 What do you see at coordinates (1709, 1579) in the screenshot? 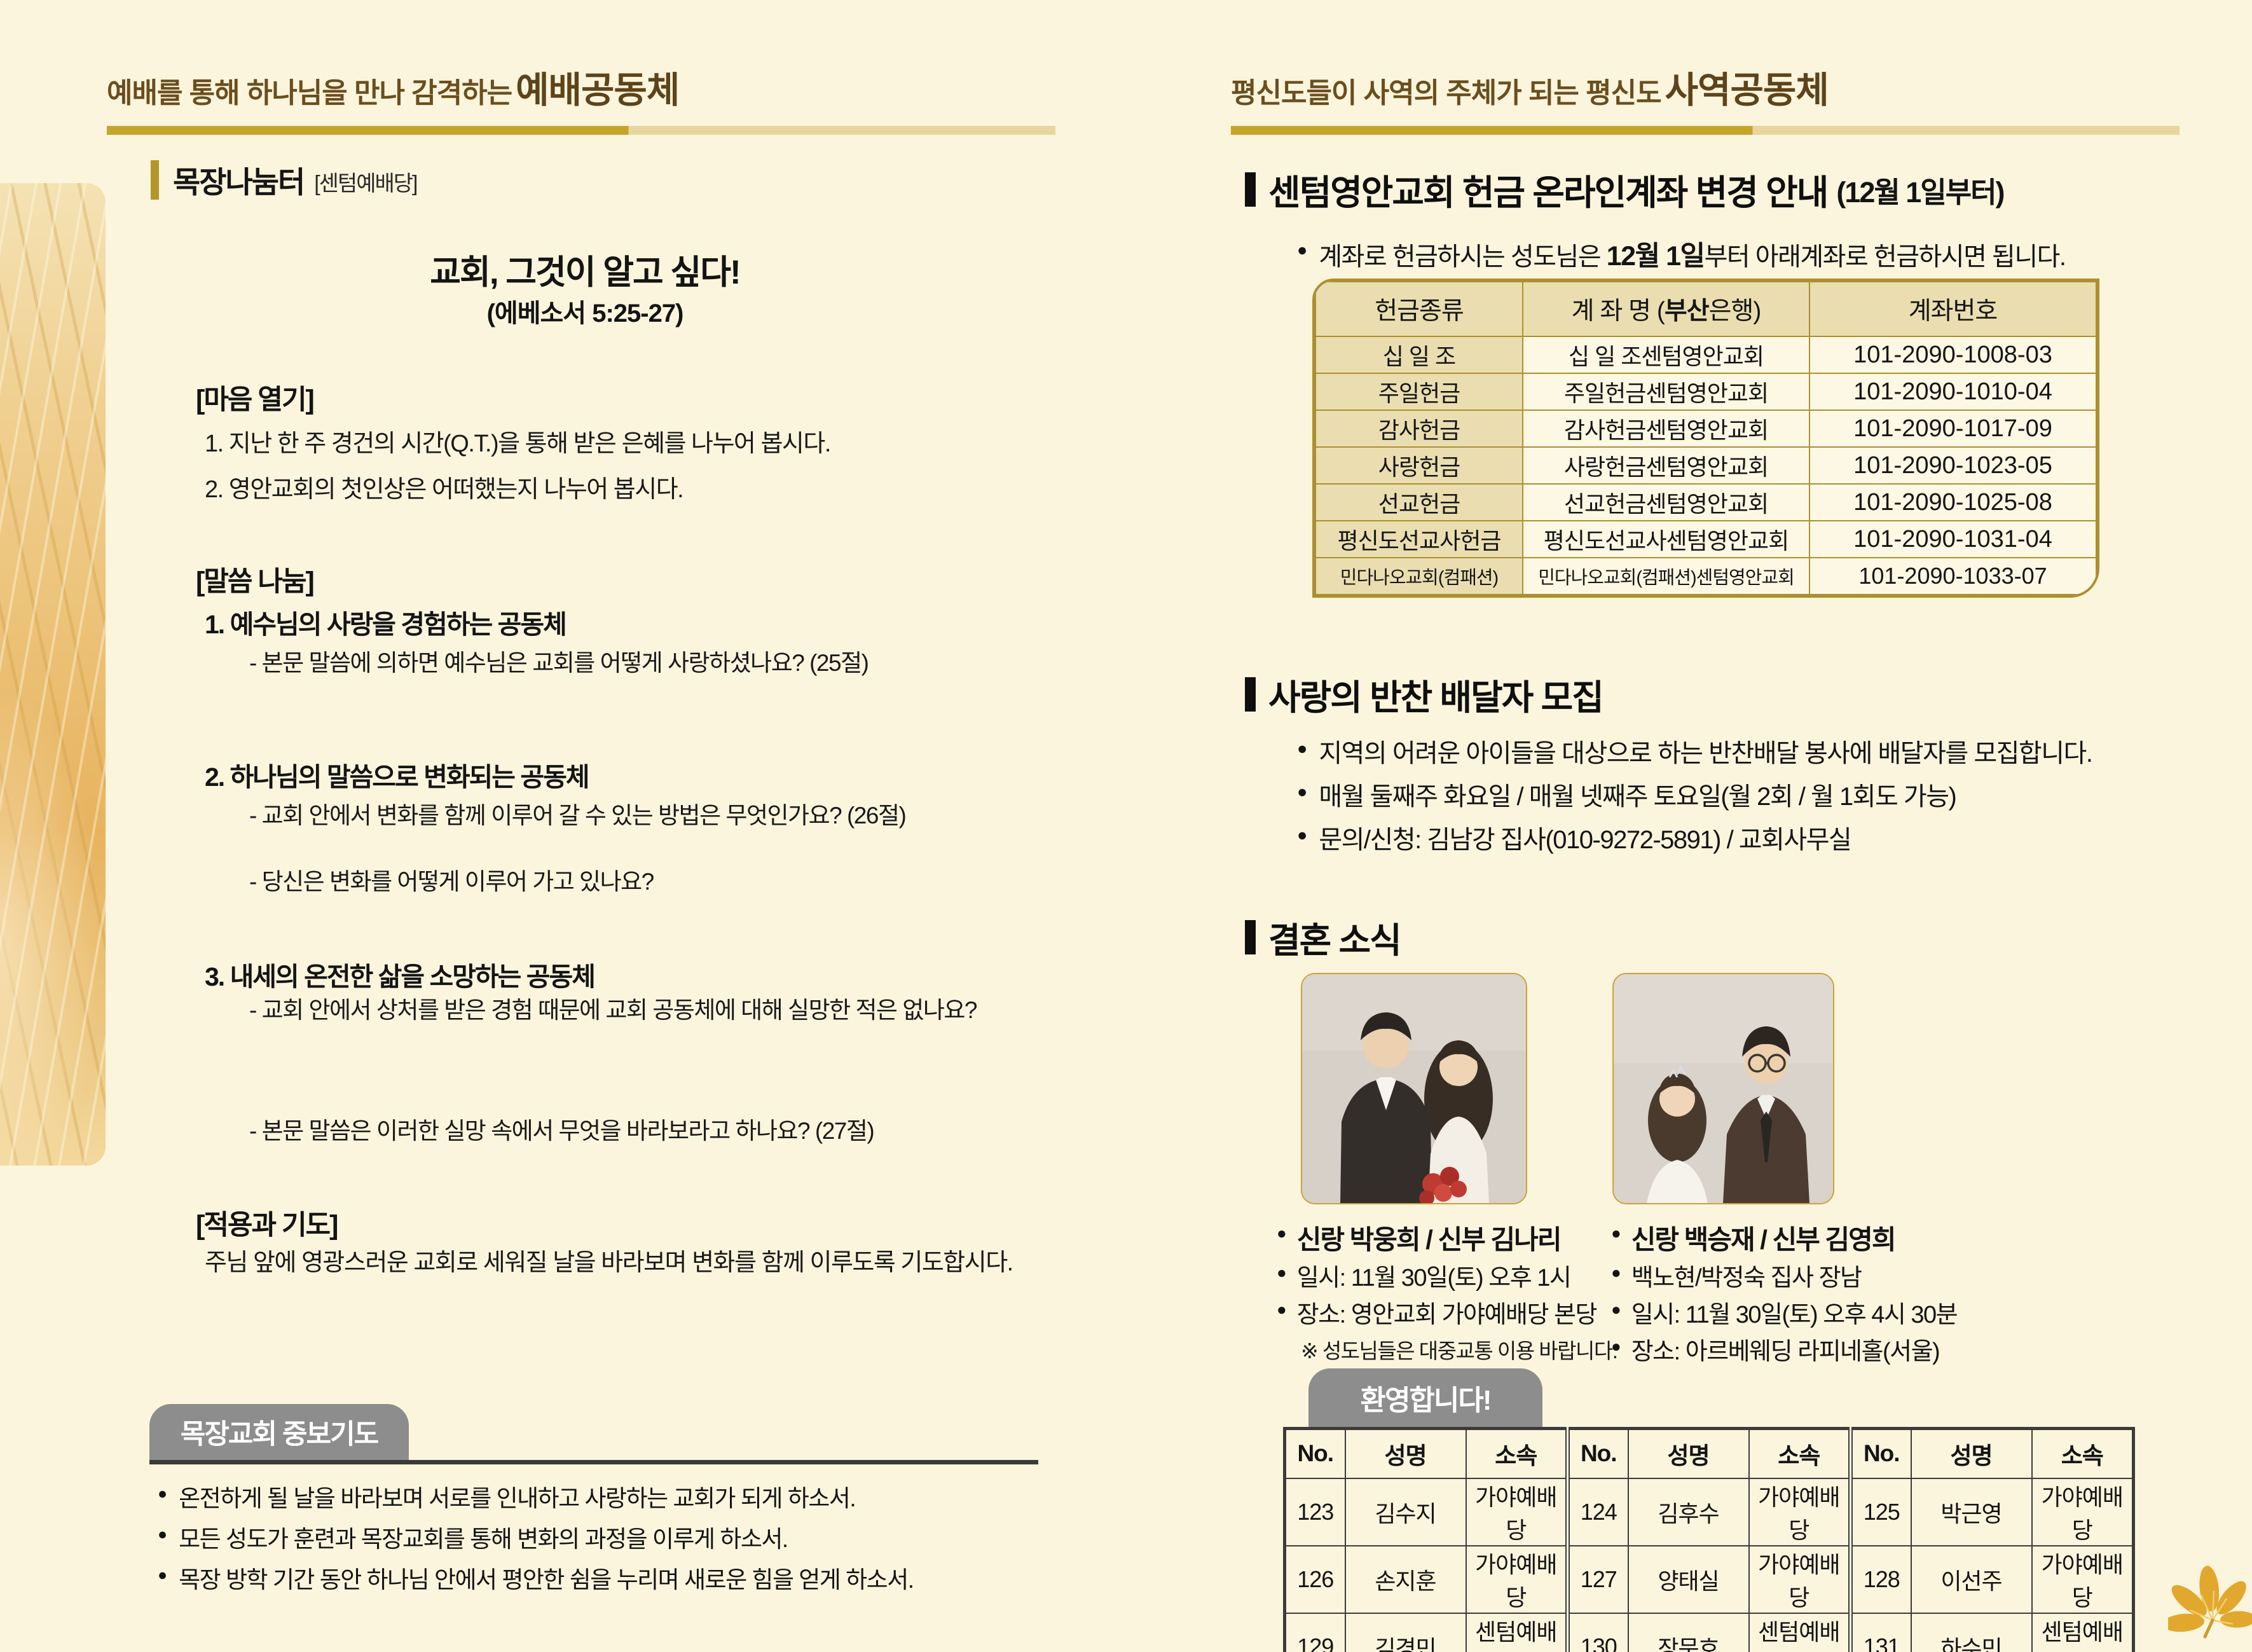
I see `welcome-row: 126 손지훈 가야예배당 127 양태실 가야예배당 128 이선주 가야예배당` at bounding box center [1709, 1579].